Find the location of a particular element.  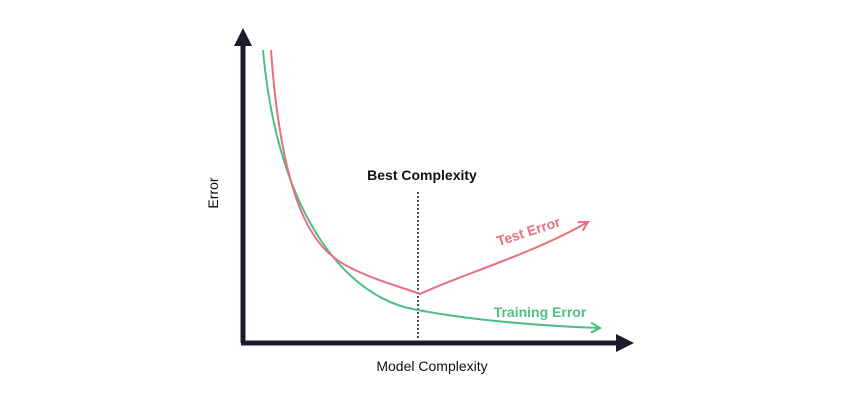

y-axis-label: Error is located at coordinates (213, 192).